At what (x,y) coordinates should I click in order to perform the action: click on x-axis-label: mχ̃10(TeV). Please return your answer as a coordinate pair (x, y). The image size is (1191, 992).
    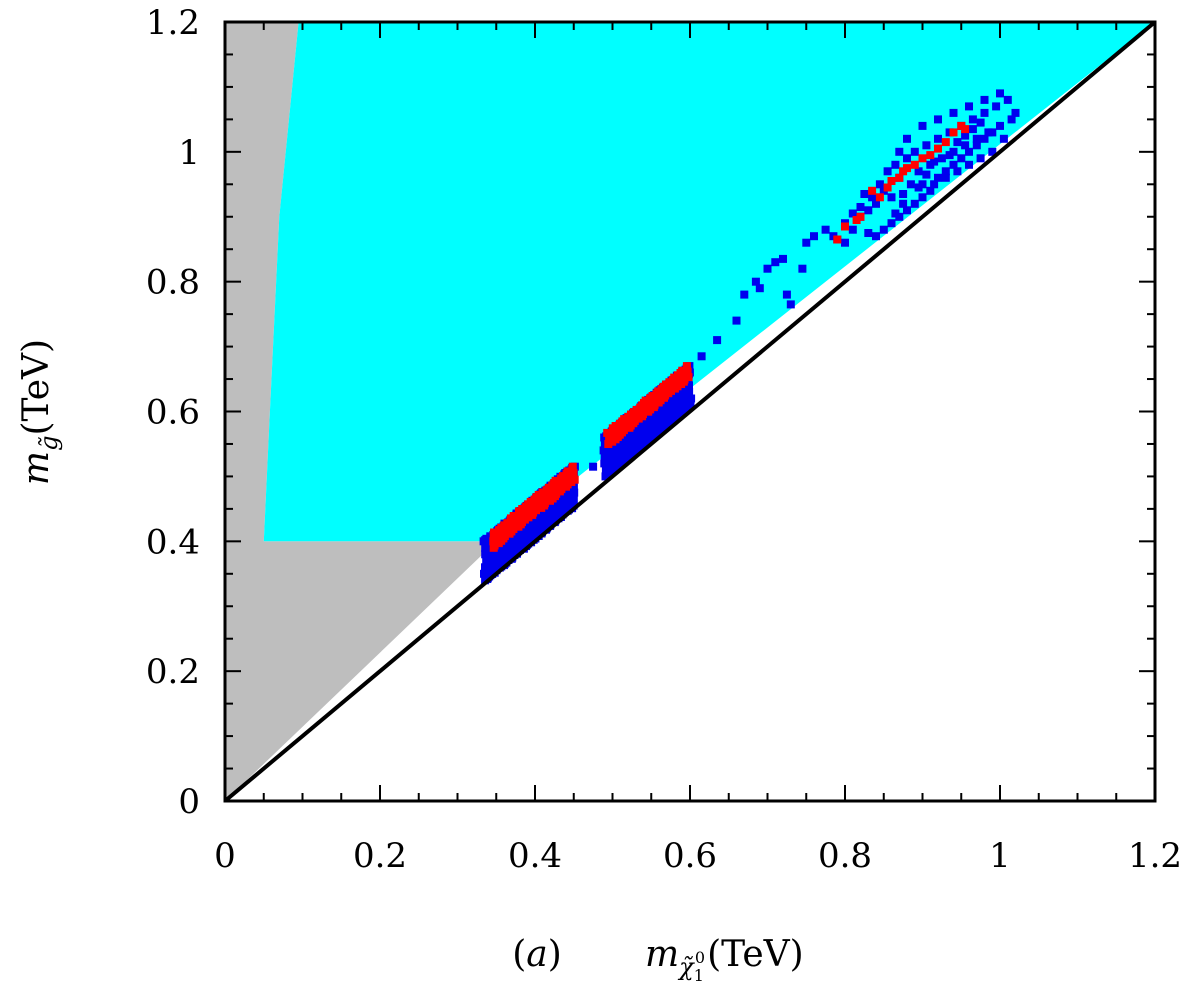
    Looking at the image, I should click on (724, 959).